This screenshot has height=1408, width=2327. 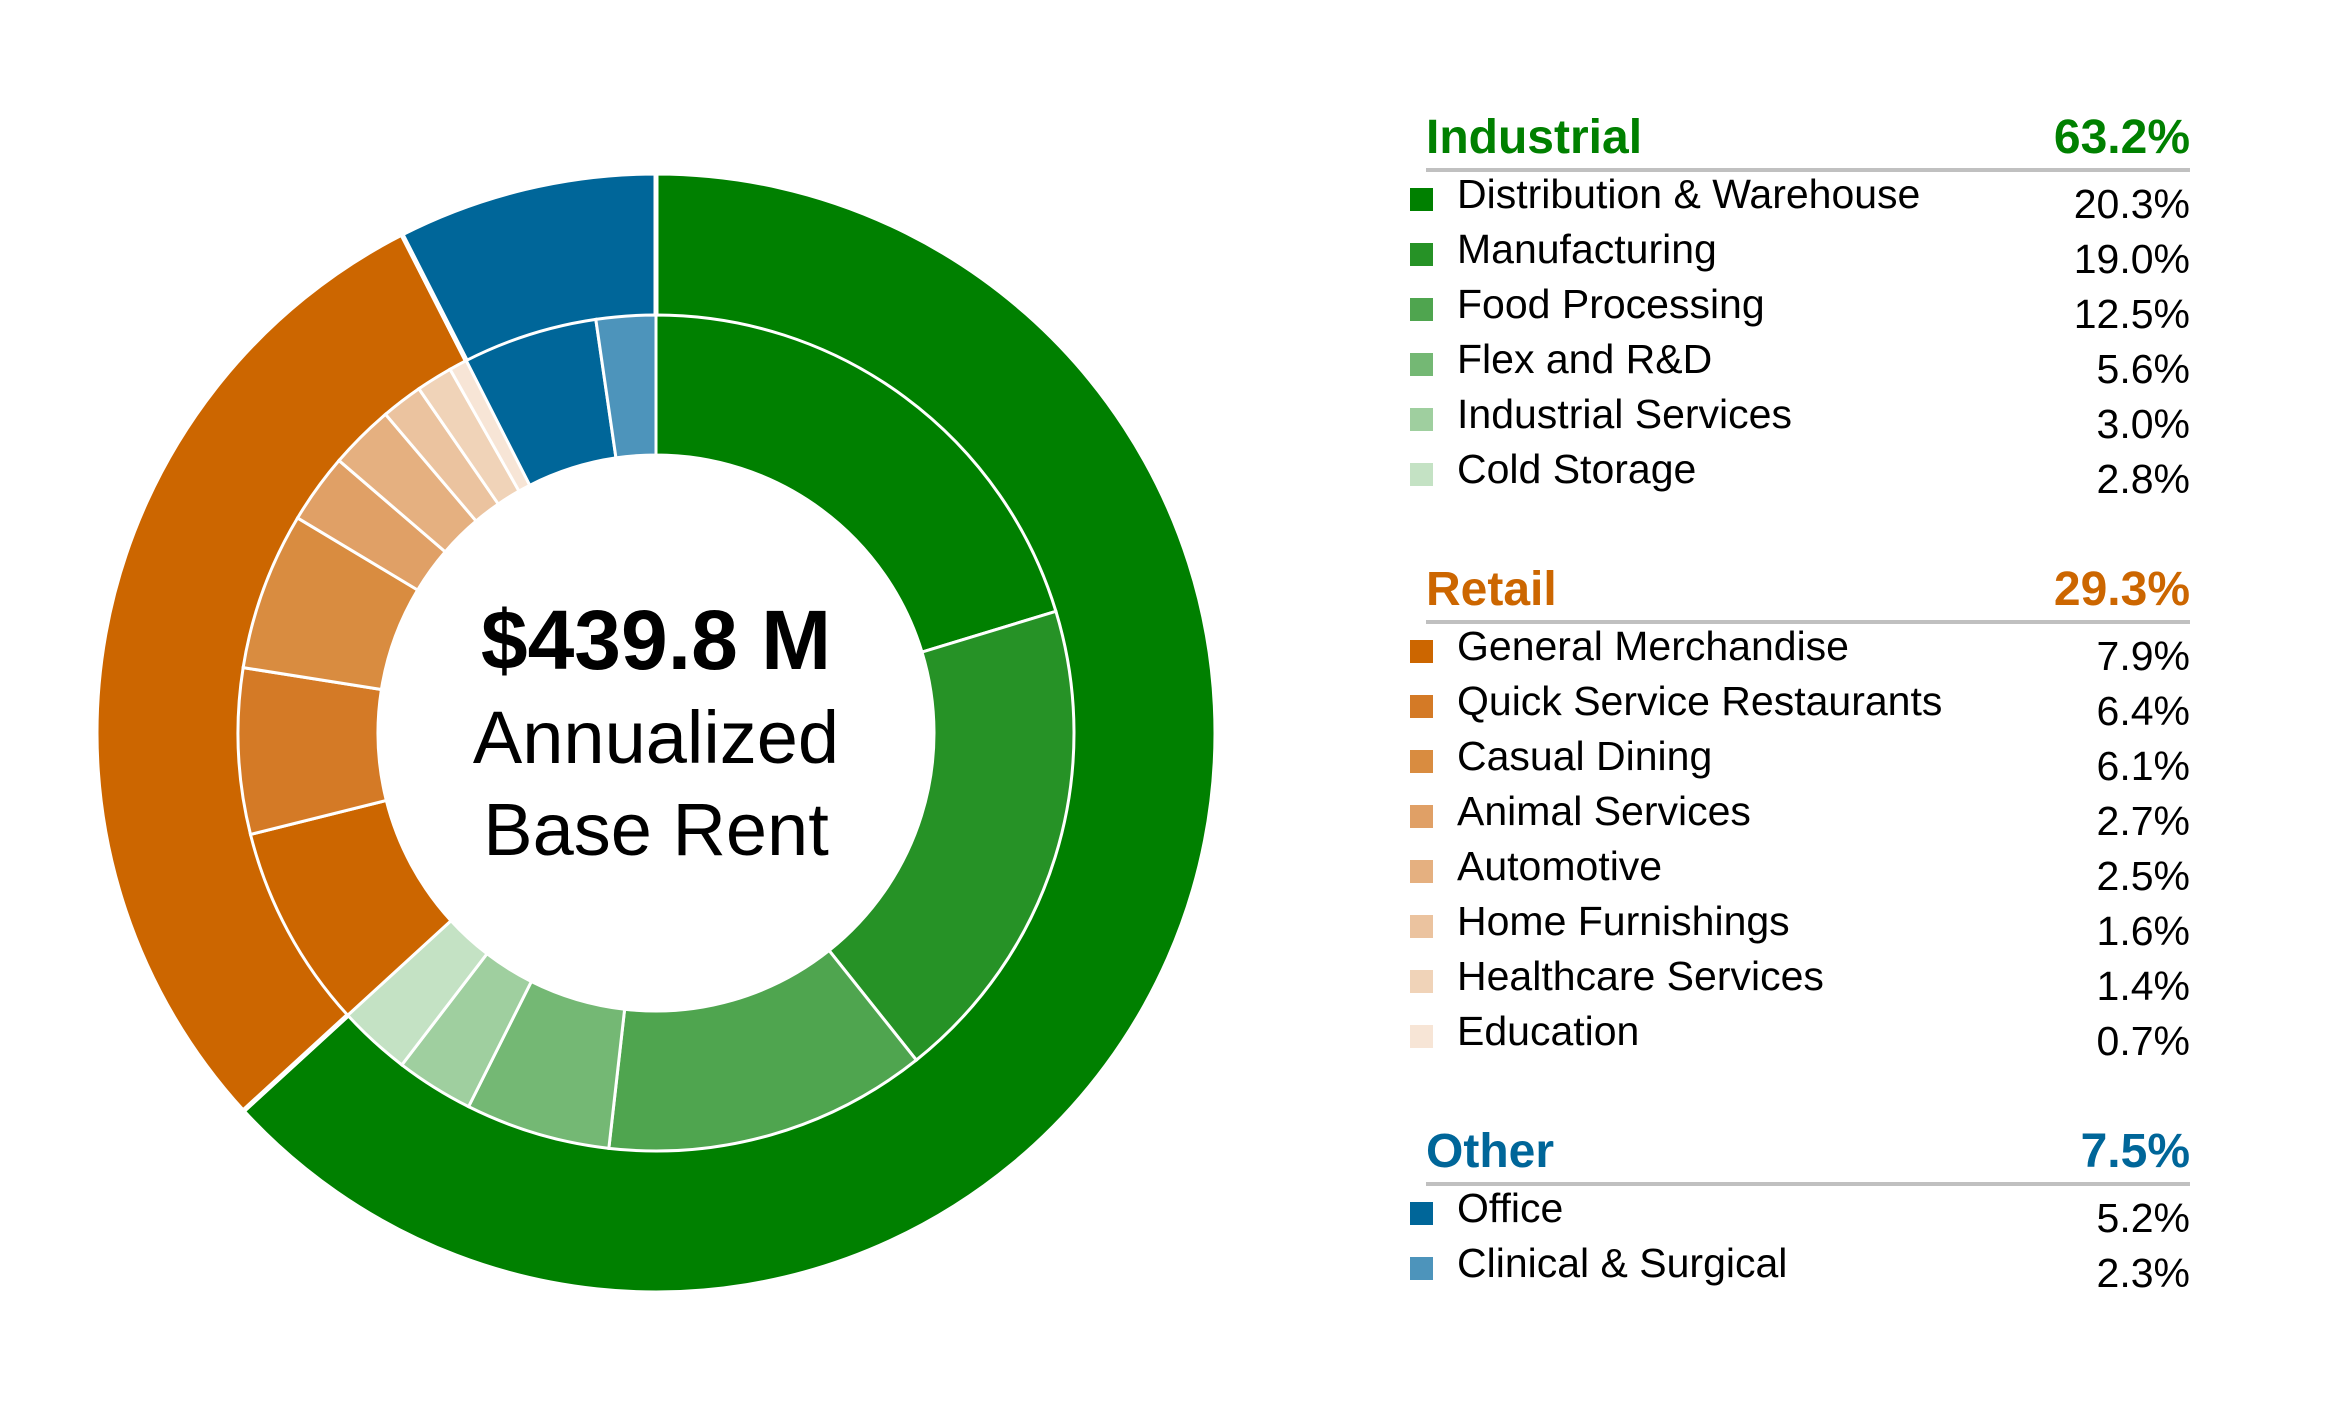 What do you see at coordinates (2143, 821) in the screenshot?
I see `legend-item-percent: 2.7%` at bounding box center [2143, 821].